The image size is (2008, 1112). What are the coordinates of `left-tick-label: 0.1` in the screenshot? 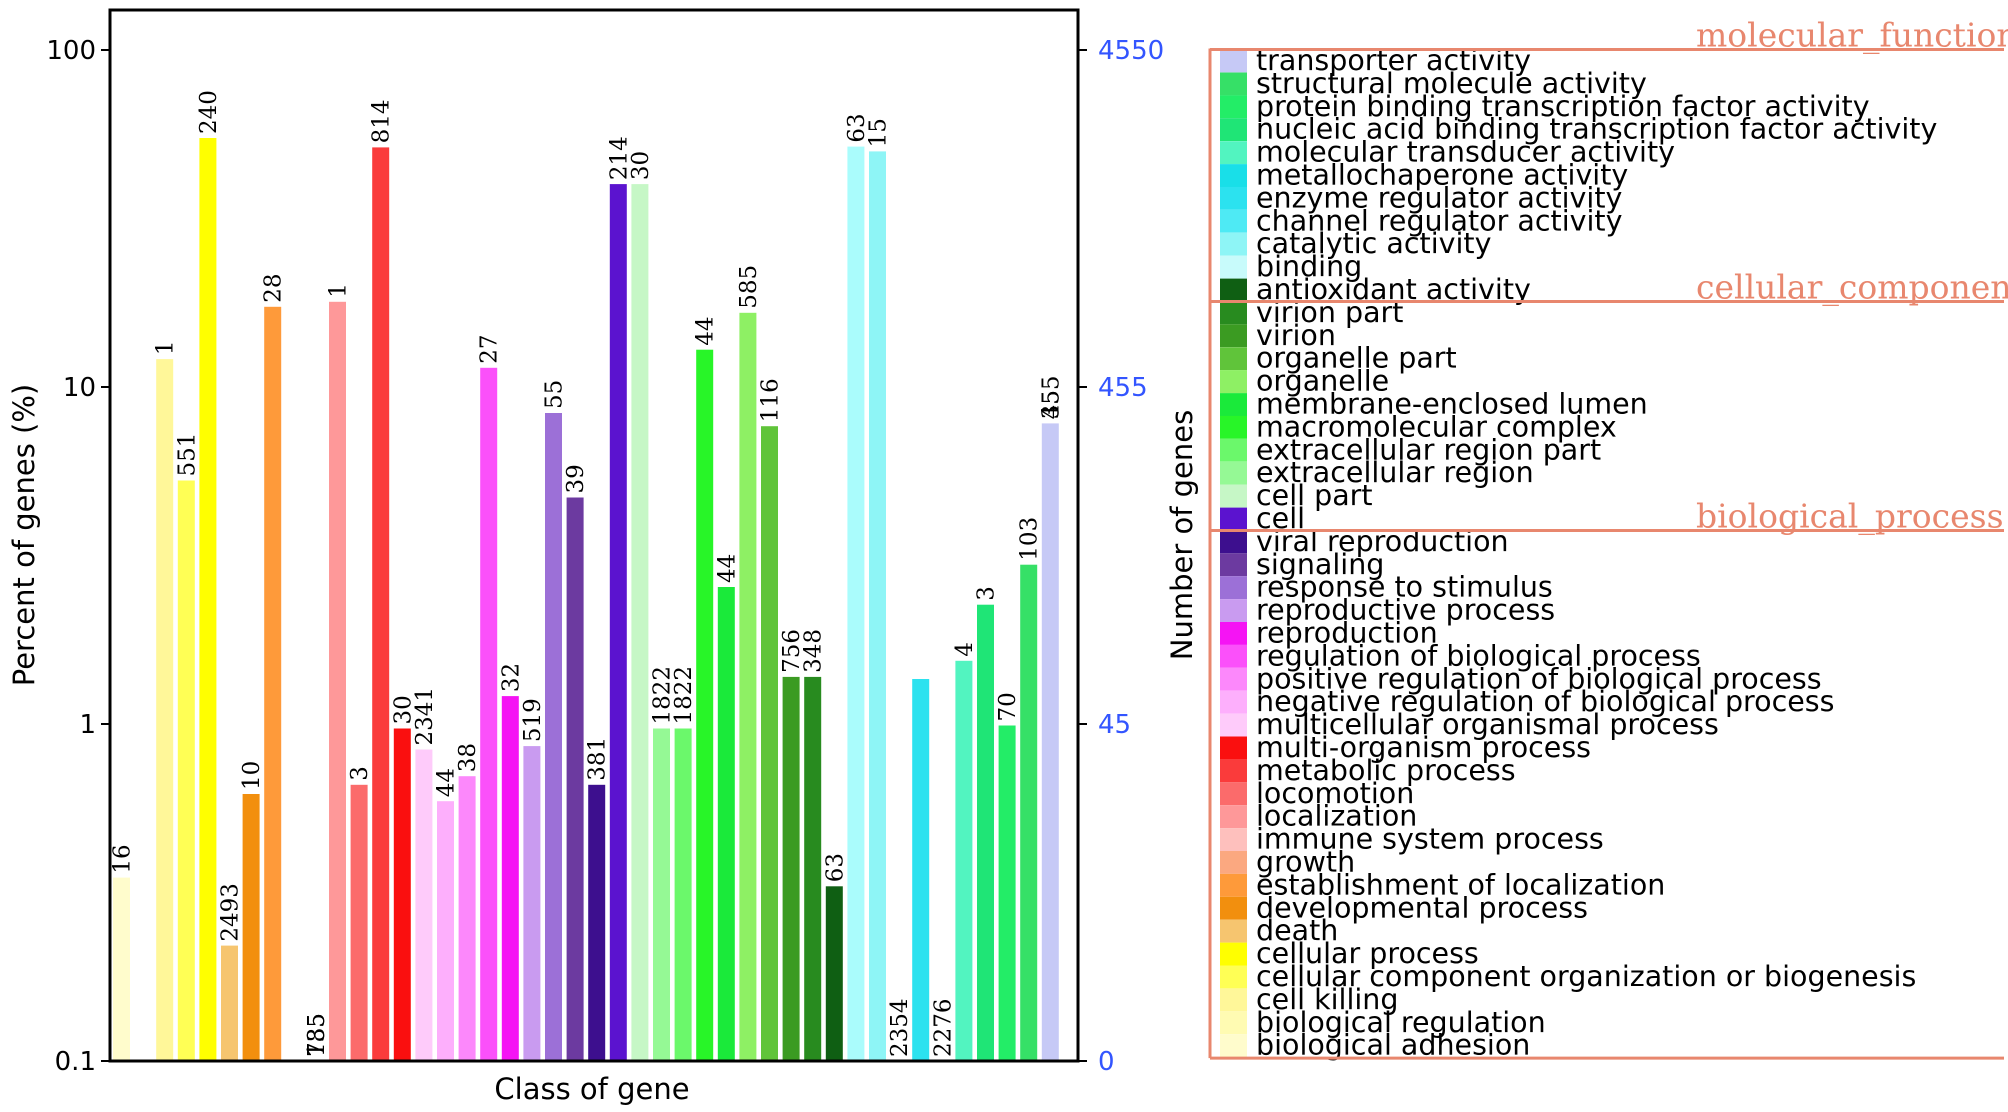 It's located at (75, 1062).